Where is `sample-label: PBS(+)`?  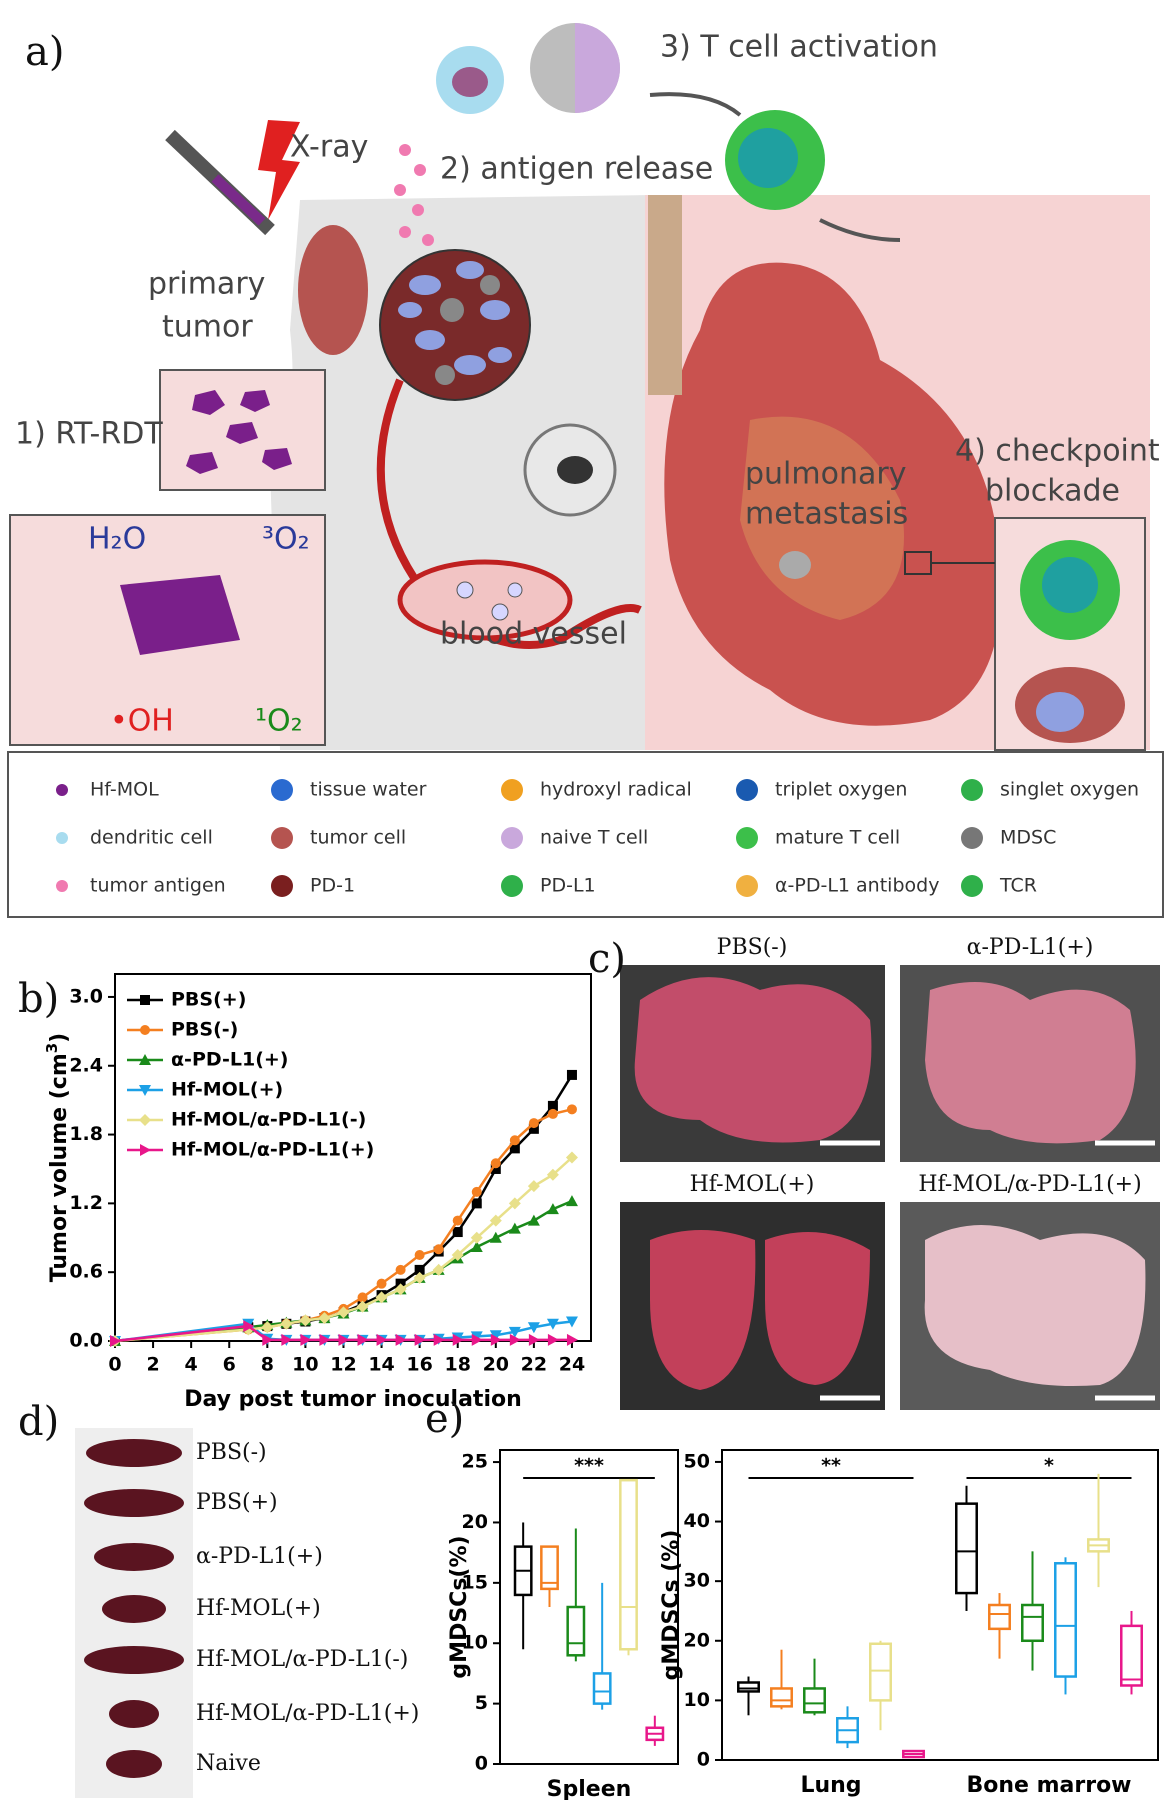
sample-label: PBS(+) is located at coordinates (237, 1502).